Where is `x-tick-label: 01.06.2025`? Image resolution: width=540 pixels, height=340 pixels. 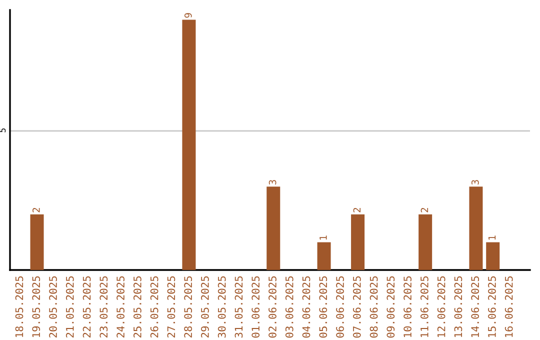 x-tick-label: 01.06.2025 is located at coordinates (256, 307).